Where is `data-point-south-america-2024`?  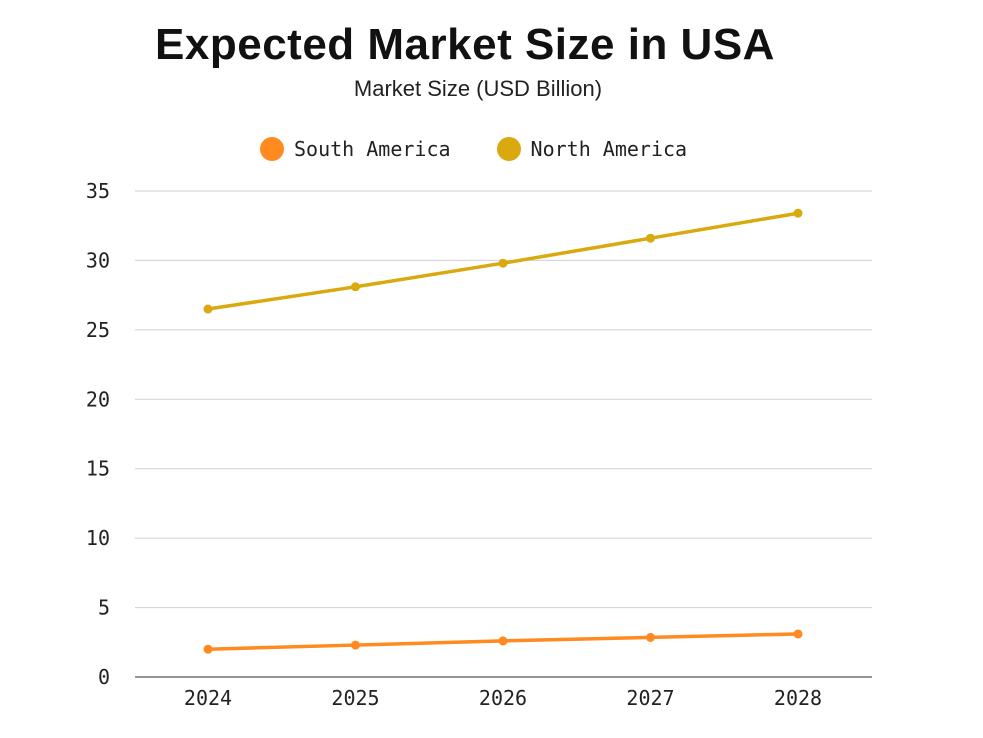
data-point-south-america-2024 is located at coordinates (208, 649).